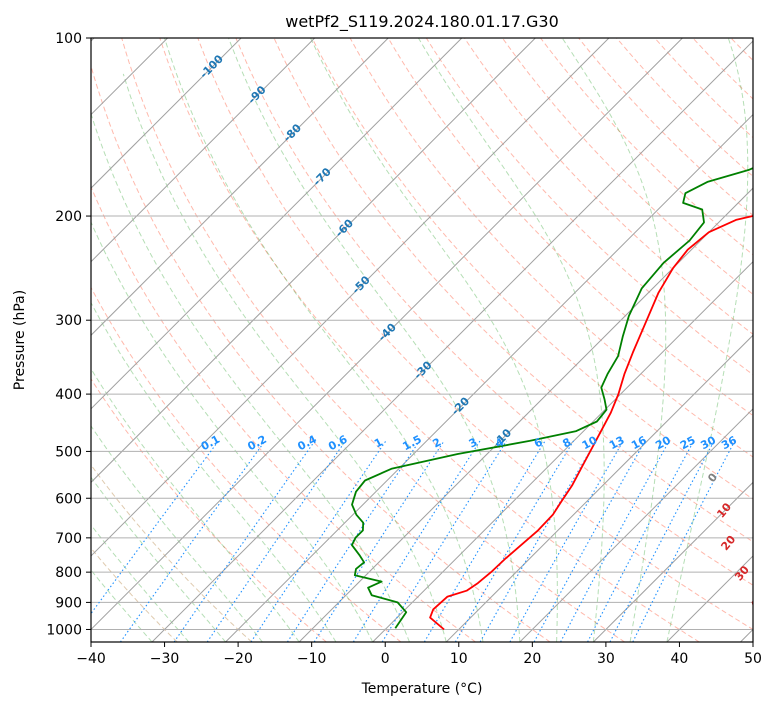 Image resolution: width=775 pixels, height=708 pixels. Describe the element at coordinates (422, 22) in the screenshot. I see `chart-title: wetPf2_S119.2024.180.01.17.G30` at that location.